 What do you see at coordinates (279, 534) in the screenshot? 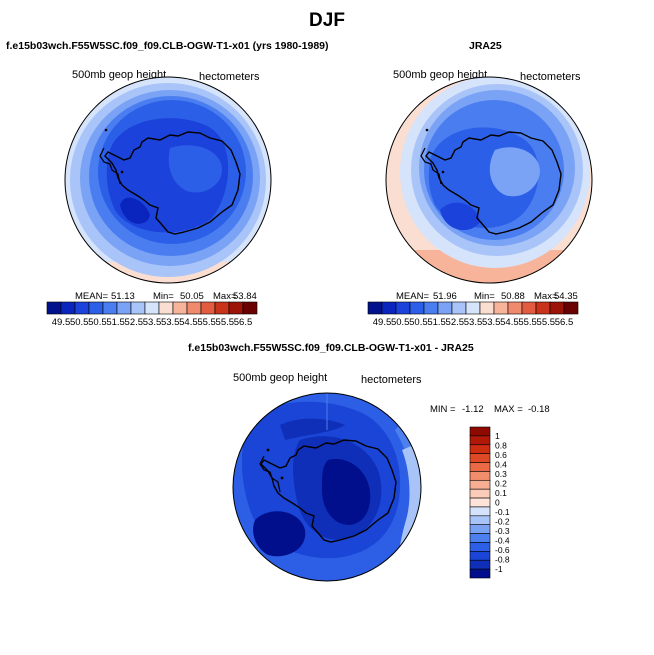
I see `panel3-contour-neg-1-west` at bounding box center [279, 534].